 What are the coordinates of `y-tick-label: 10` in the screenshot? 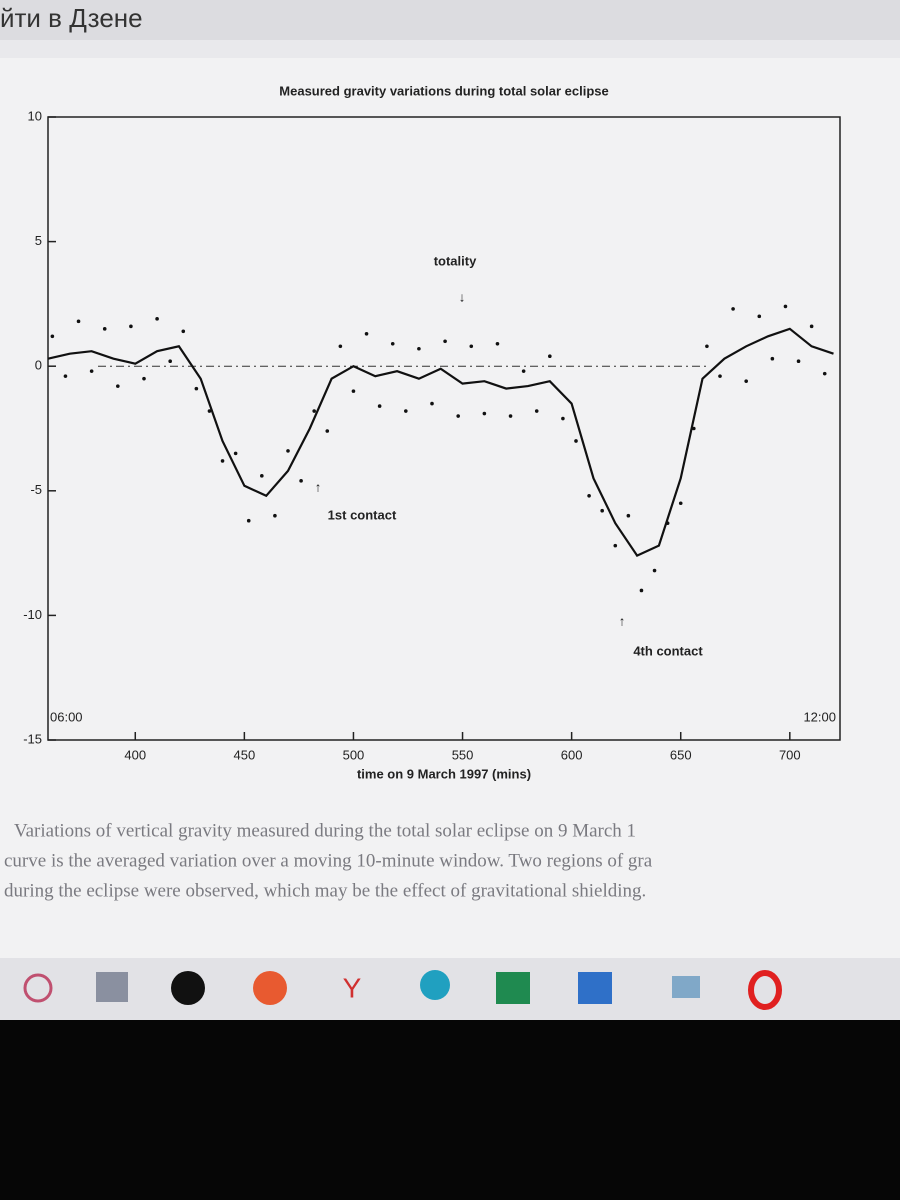 It's located at (35, 115).